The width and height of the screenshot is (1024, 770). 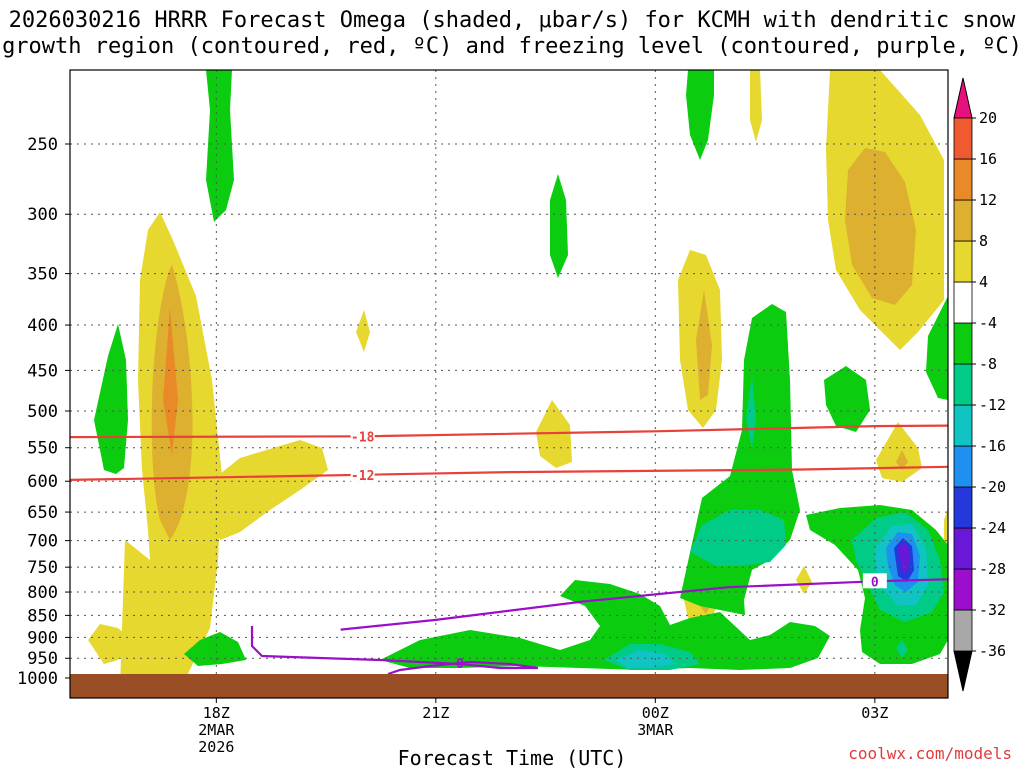 What do you see at coordinates (42, 371) in the screenshot?
I see `y-tick-label-450: 450` at bounding box center [42, 371].